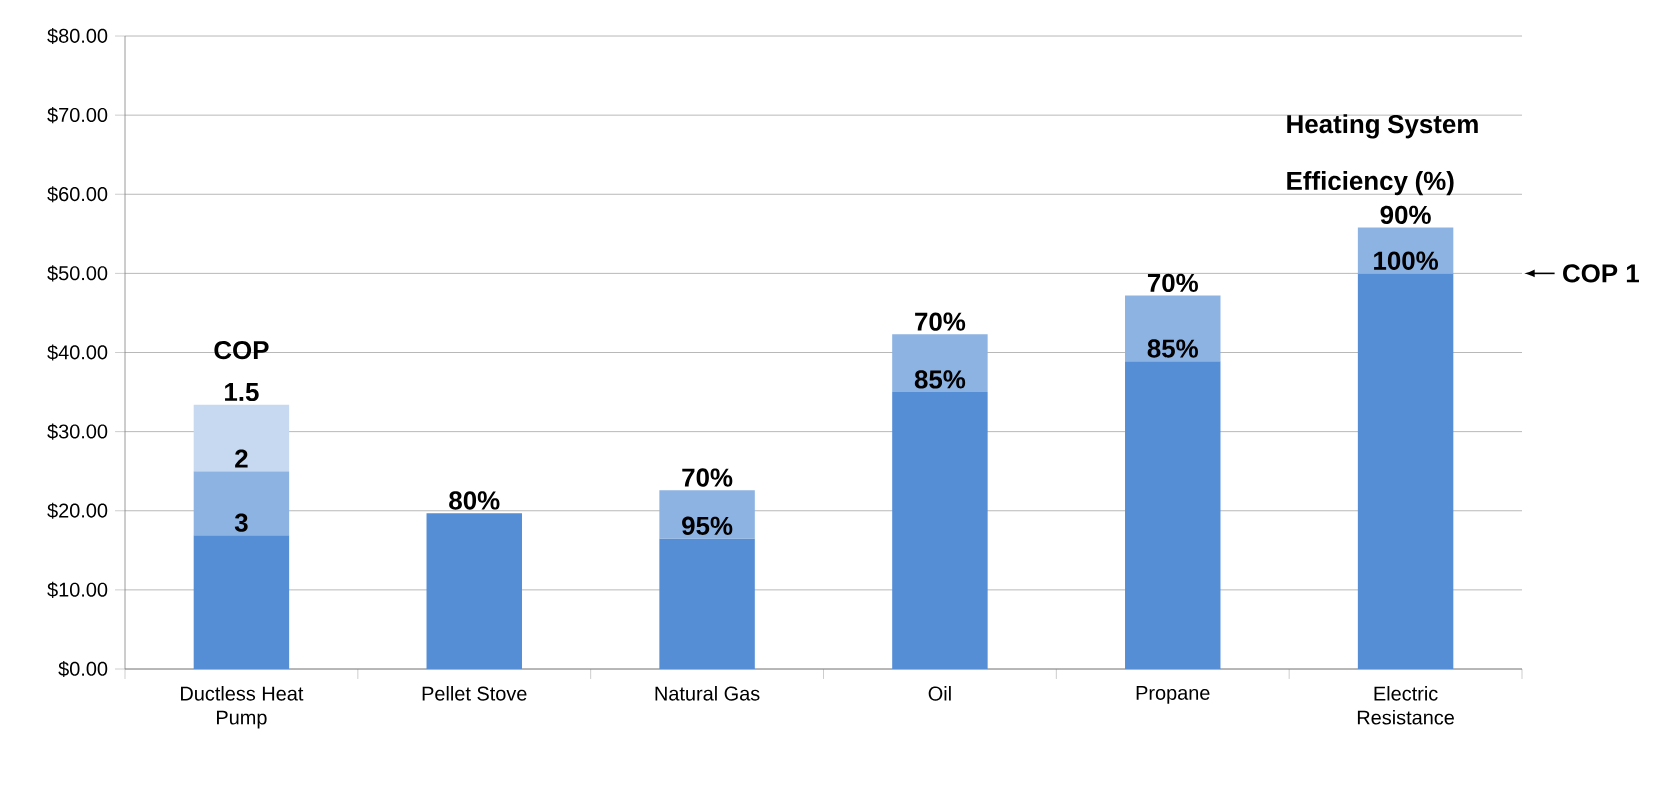 This screenshot has height=793, width=1675. I want to click on y-tick-label: $40.00, so click(77, 352).